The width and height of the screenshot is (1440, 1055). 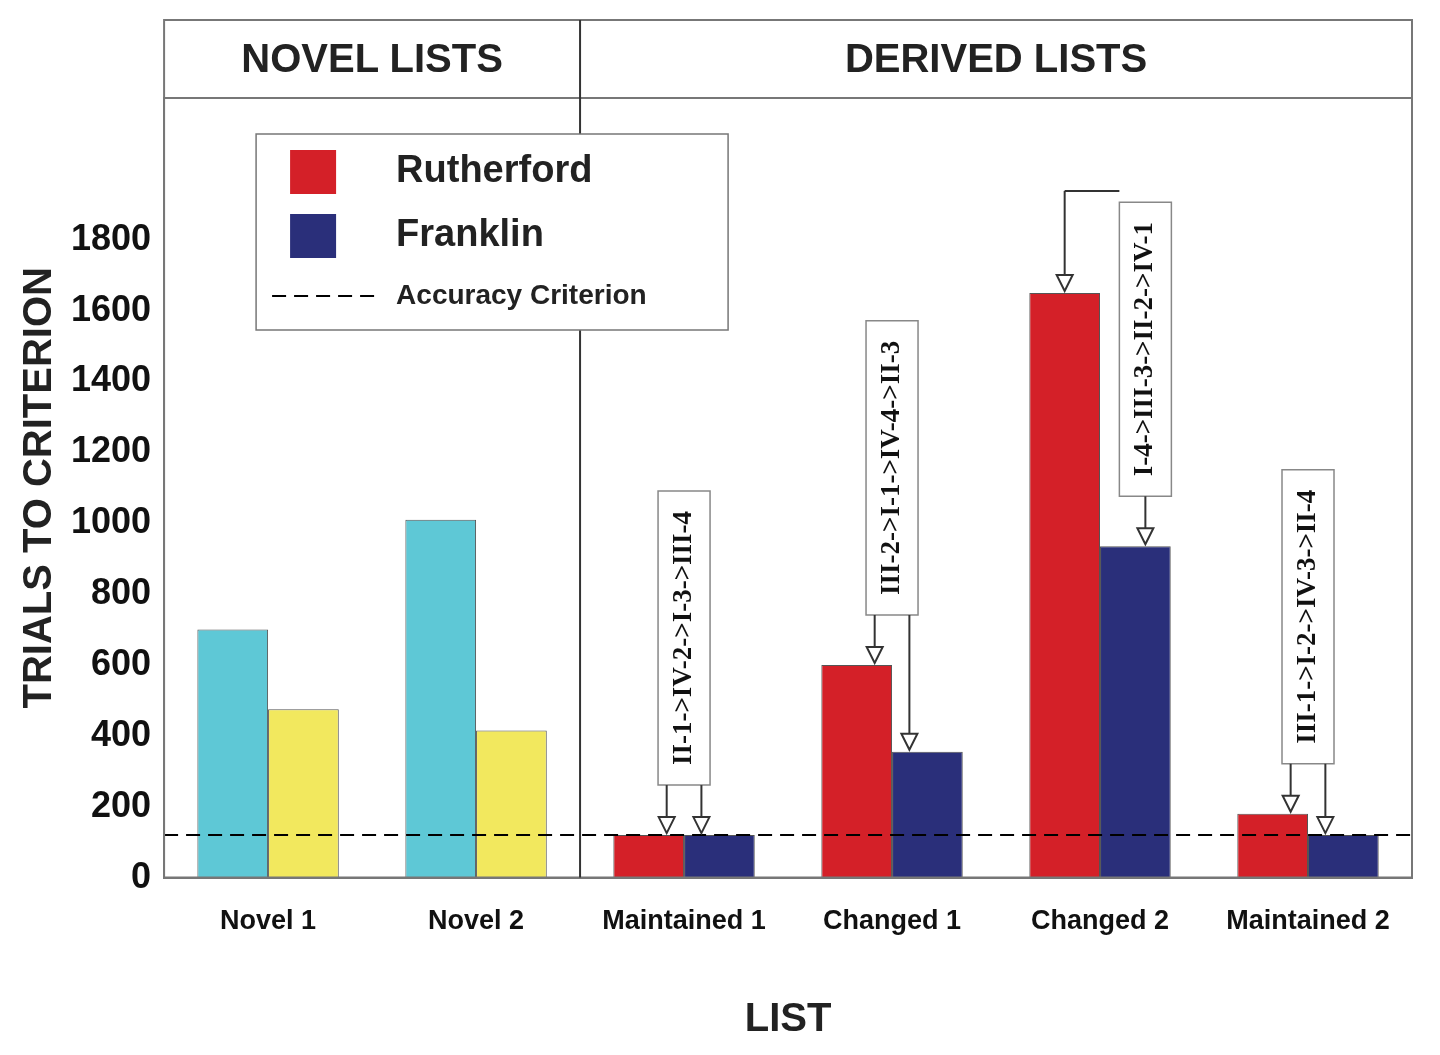 What do you see at coordinates (1308, 920) in the screenshot?
I see `x-tick-label: Maintained 2` at bounding box center [1308, 920].